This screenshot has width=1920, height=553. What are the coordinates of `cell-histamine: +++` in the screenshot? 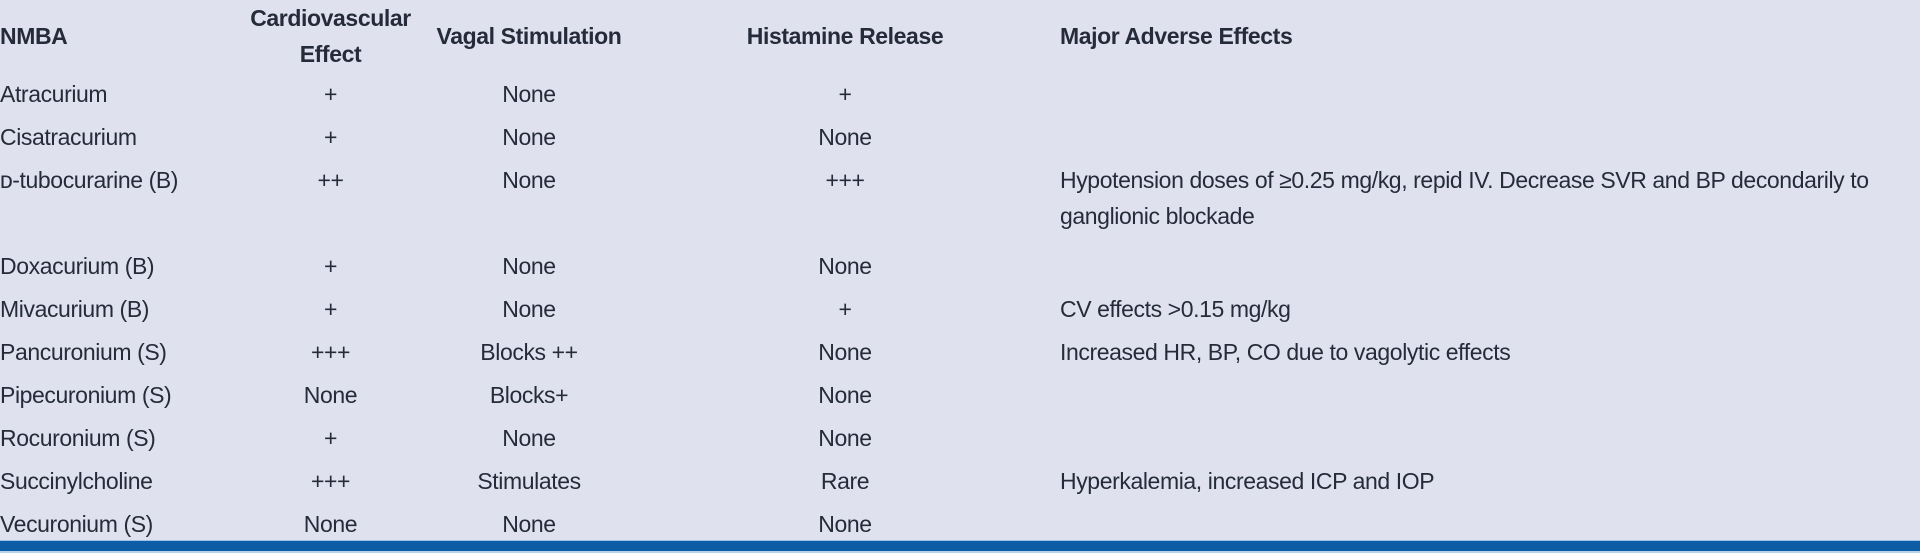 It's located at (845, 180).